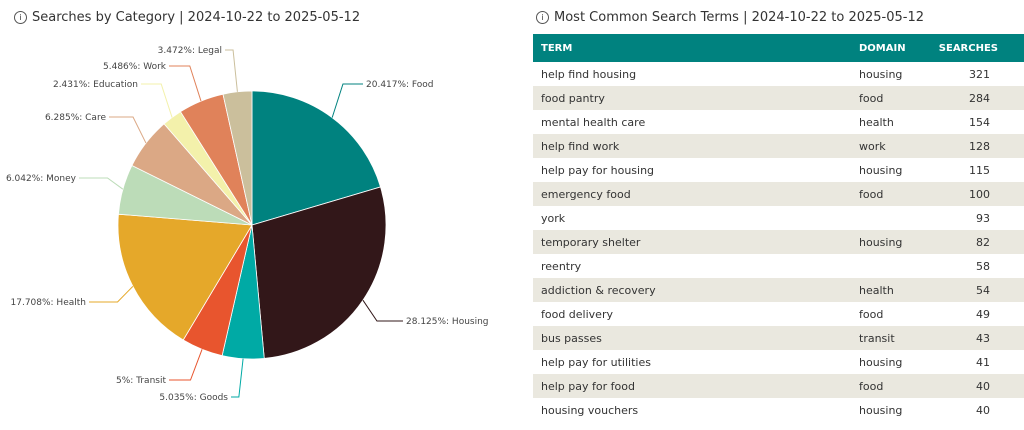 This screenshot has height=430, width=1024. Describe the element at coordinates (976, 48) in the screenshot. I see `column-header-searches: SEARCHES` at that location.